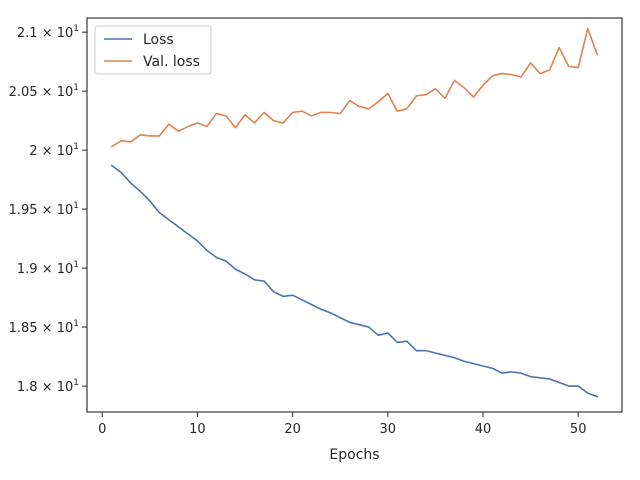 This screenshot has height=480, width=640. I want to click on legend-box, so click(153, 50).